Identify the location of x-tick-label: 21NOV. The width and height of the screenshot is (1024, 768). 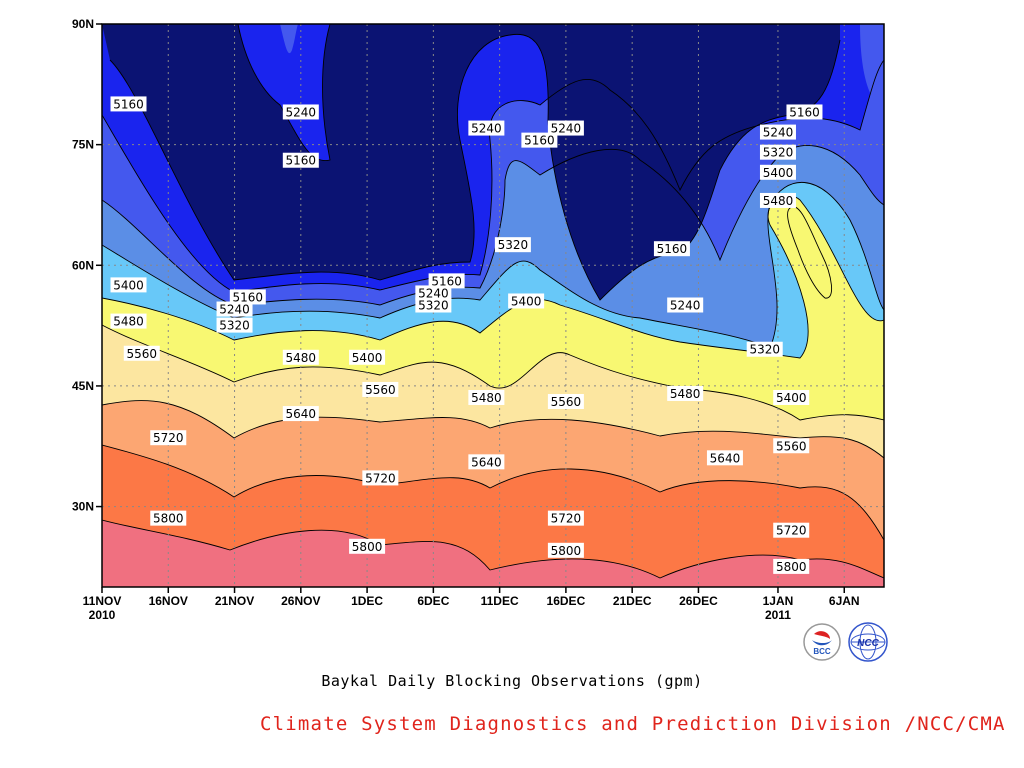
(234, 601).